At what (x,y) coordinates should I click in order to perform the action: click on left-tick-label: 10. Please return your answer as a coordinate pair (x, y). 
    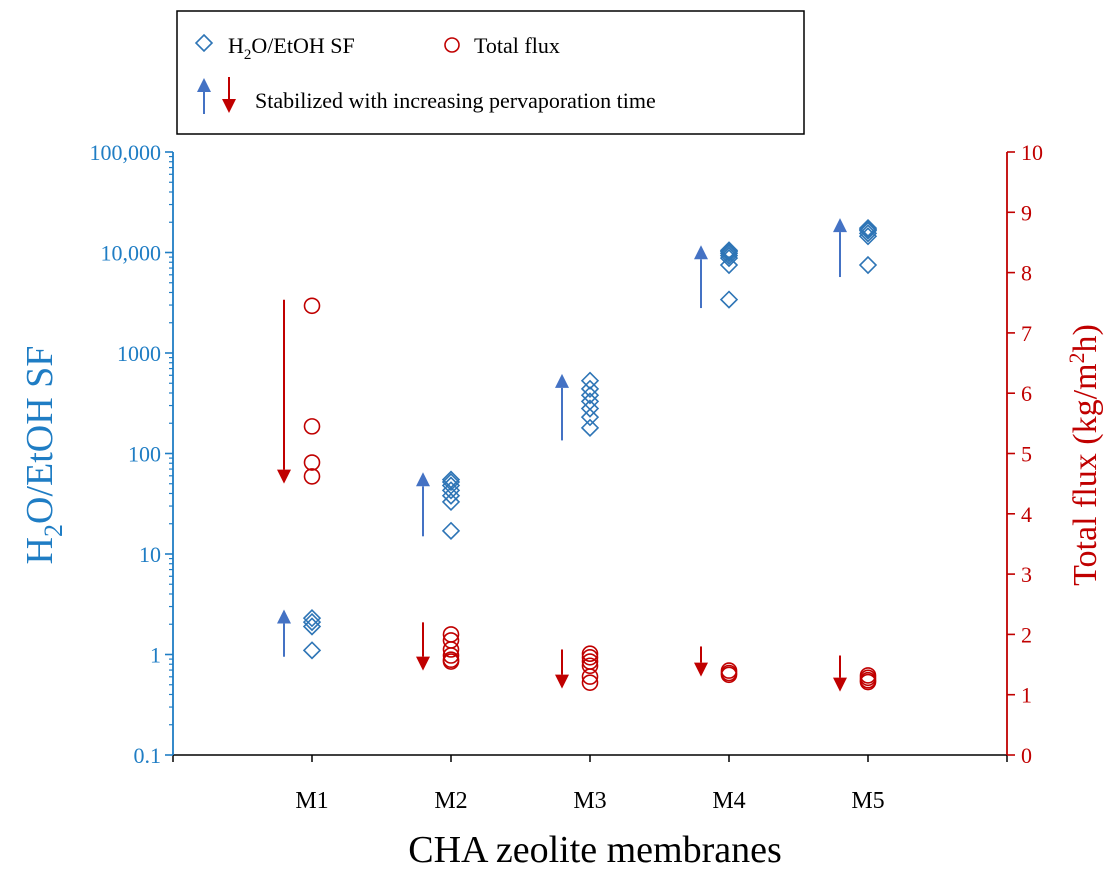
    Looking at the image, I should click on (150, 554).